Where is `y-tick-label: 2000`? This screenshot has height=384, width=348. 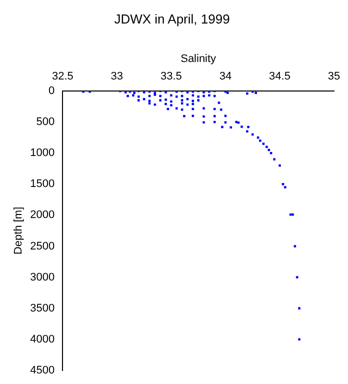 y-tick-label: 2000 is located at coordinates (42, 215).